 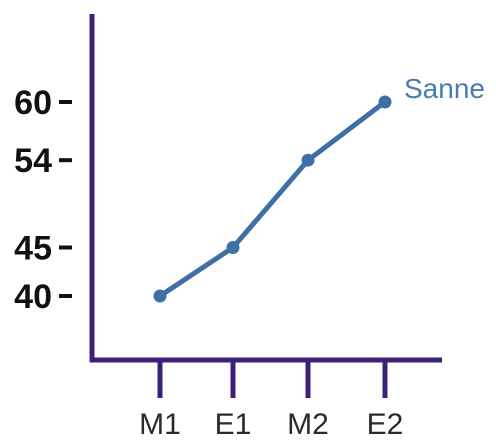 What do you see at coordinates (33, 249) in the screenshot?
I see `y-tick-label: 45` at bounding box center [33, 249].